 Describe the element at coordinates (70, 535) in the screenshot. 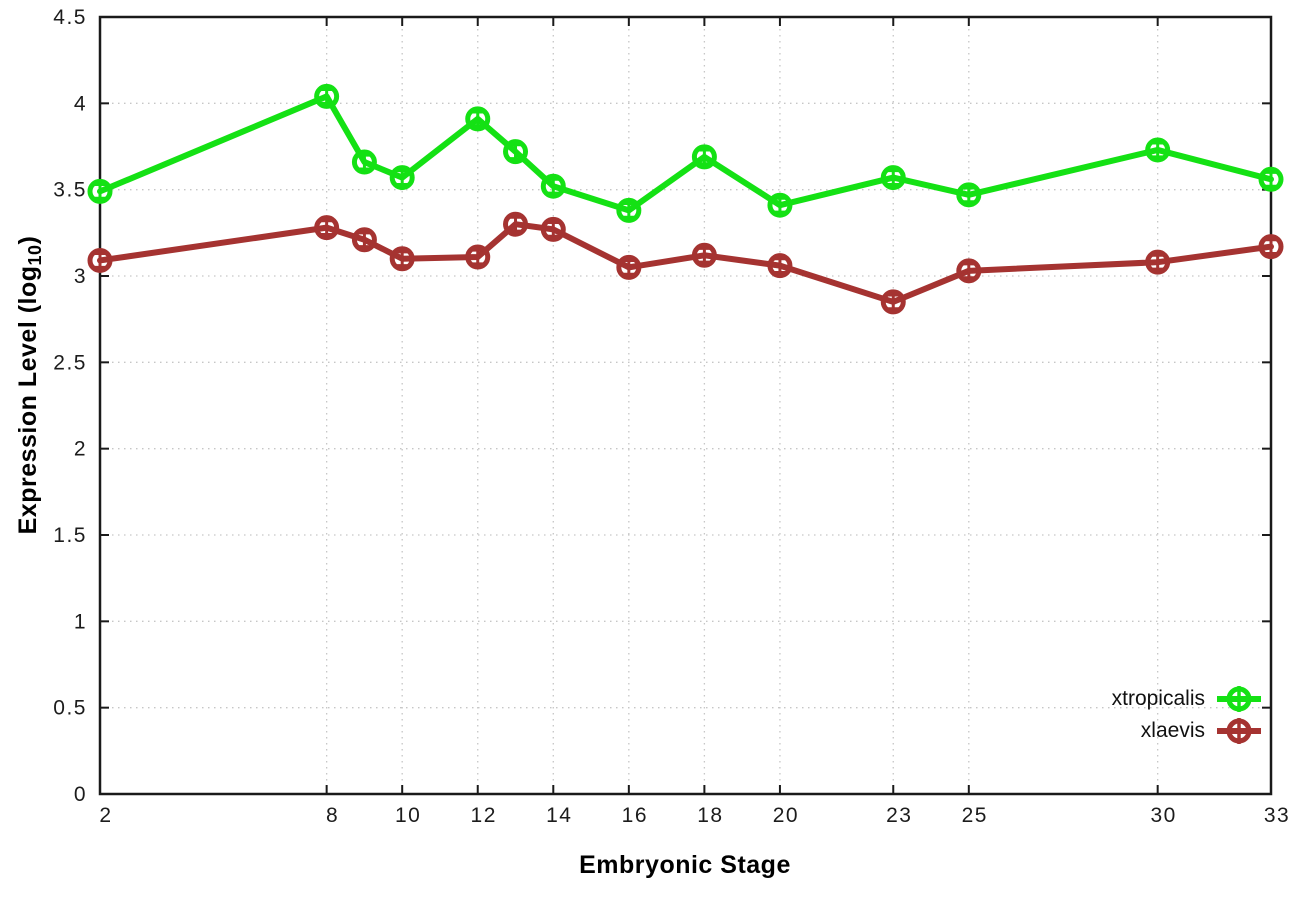

I see `y-tick-label: 1.5` at that location.